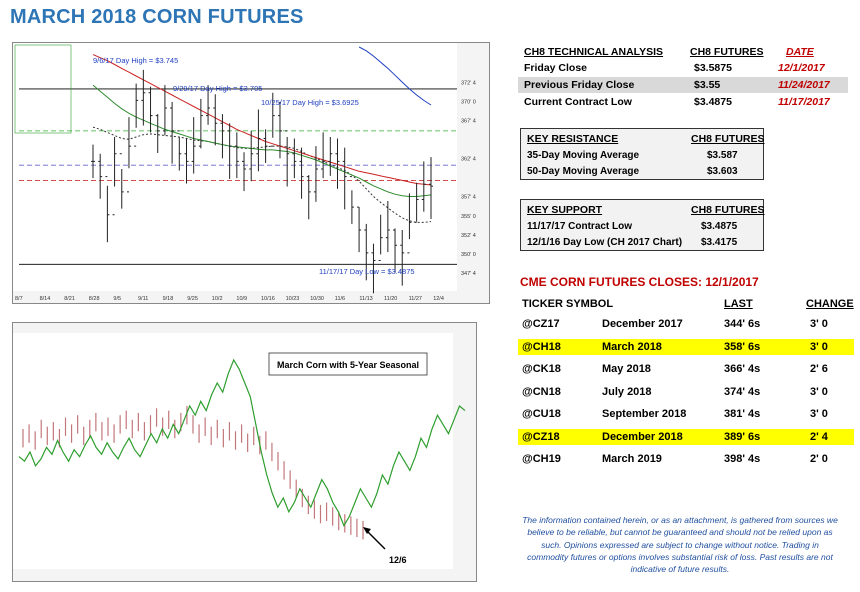  Describe the element at coordinates (43, 89) in the screenshot. I see `legend-box` at that location.